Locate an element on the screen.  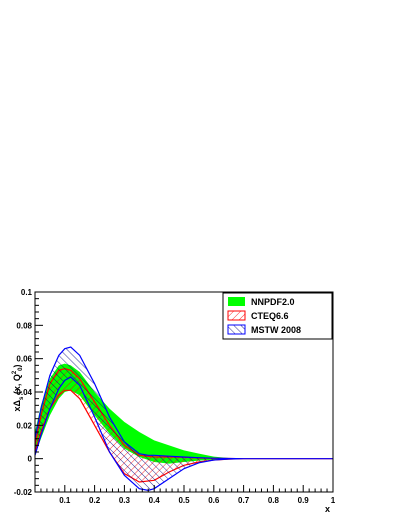
x-tick-label: 0.9 is located at coordinates (304, 500).